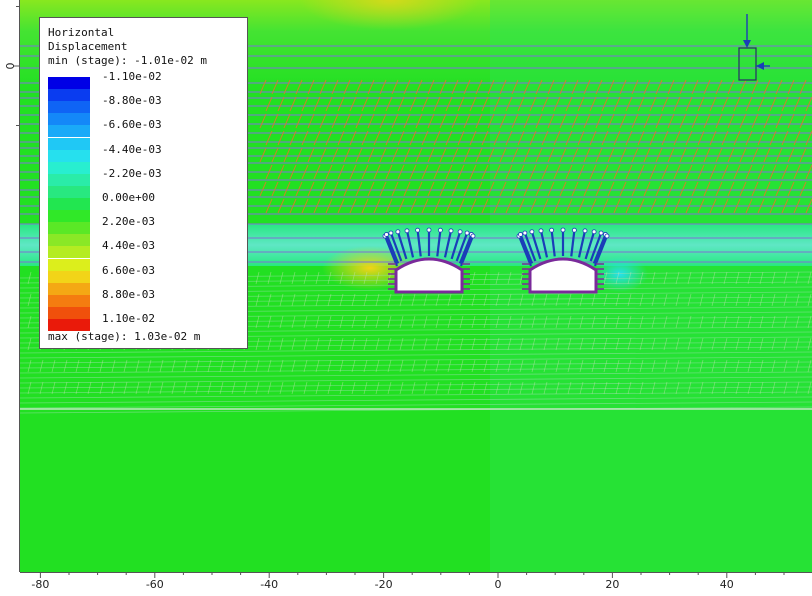 Image resolution: width=812 pixels, height=596 pixels. What do you see at coordinates (127, 60) in the screenshot?
I see `legend-min-text: min (stage): -1.01e-02 m` at bounding box center [127, 60].